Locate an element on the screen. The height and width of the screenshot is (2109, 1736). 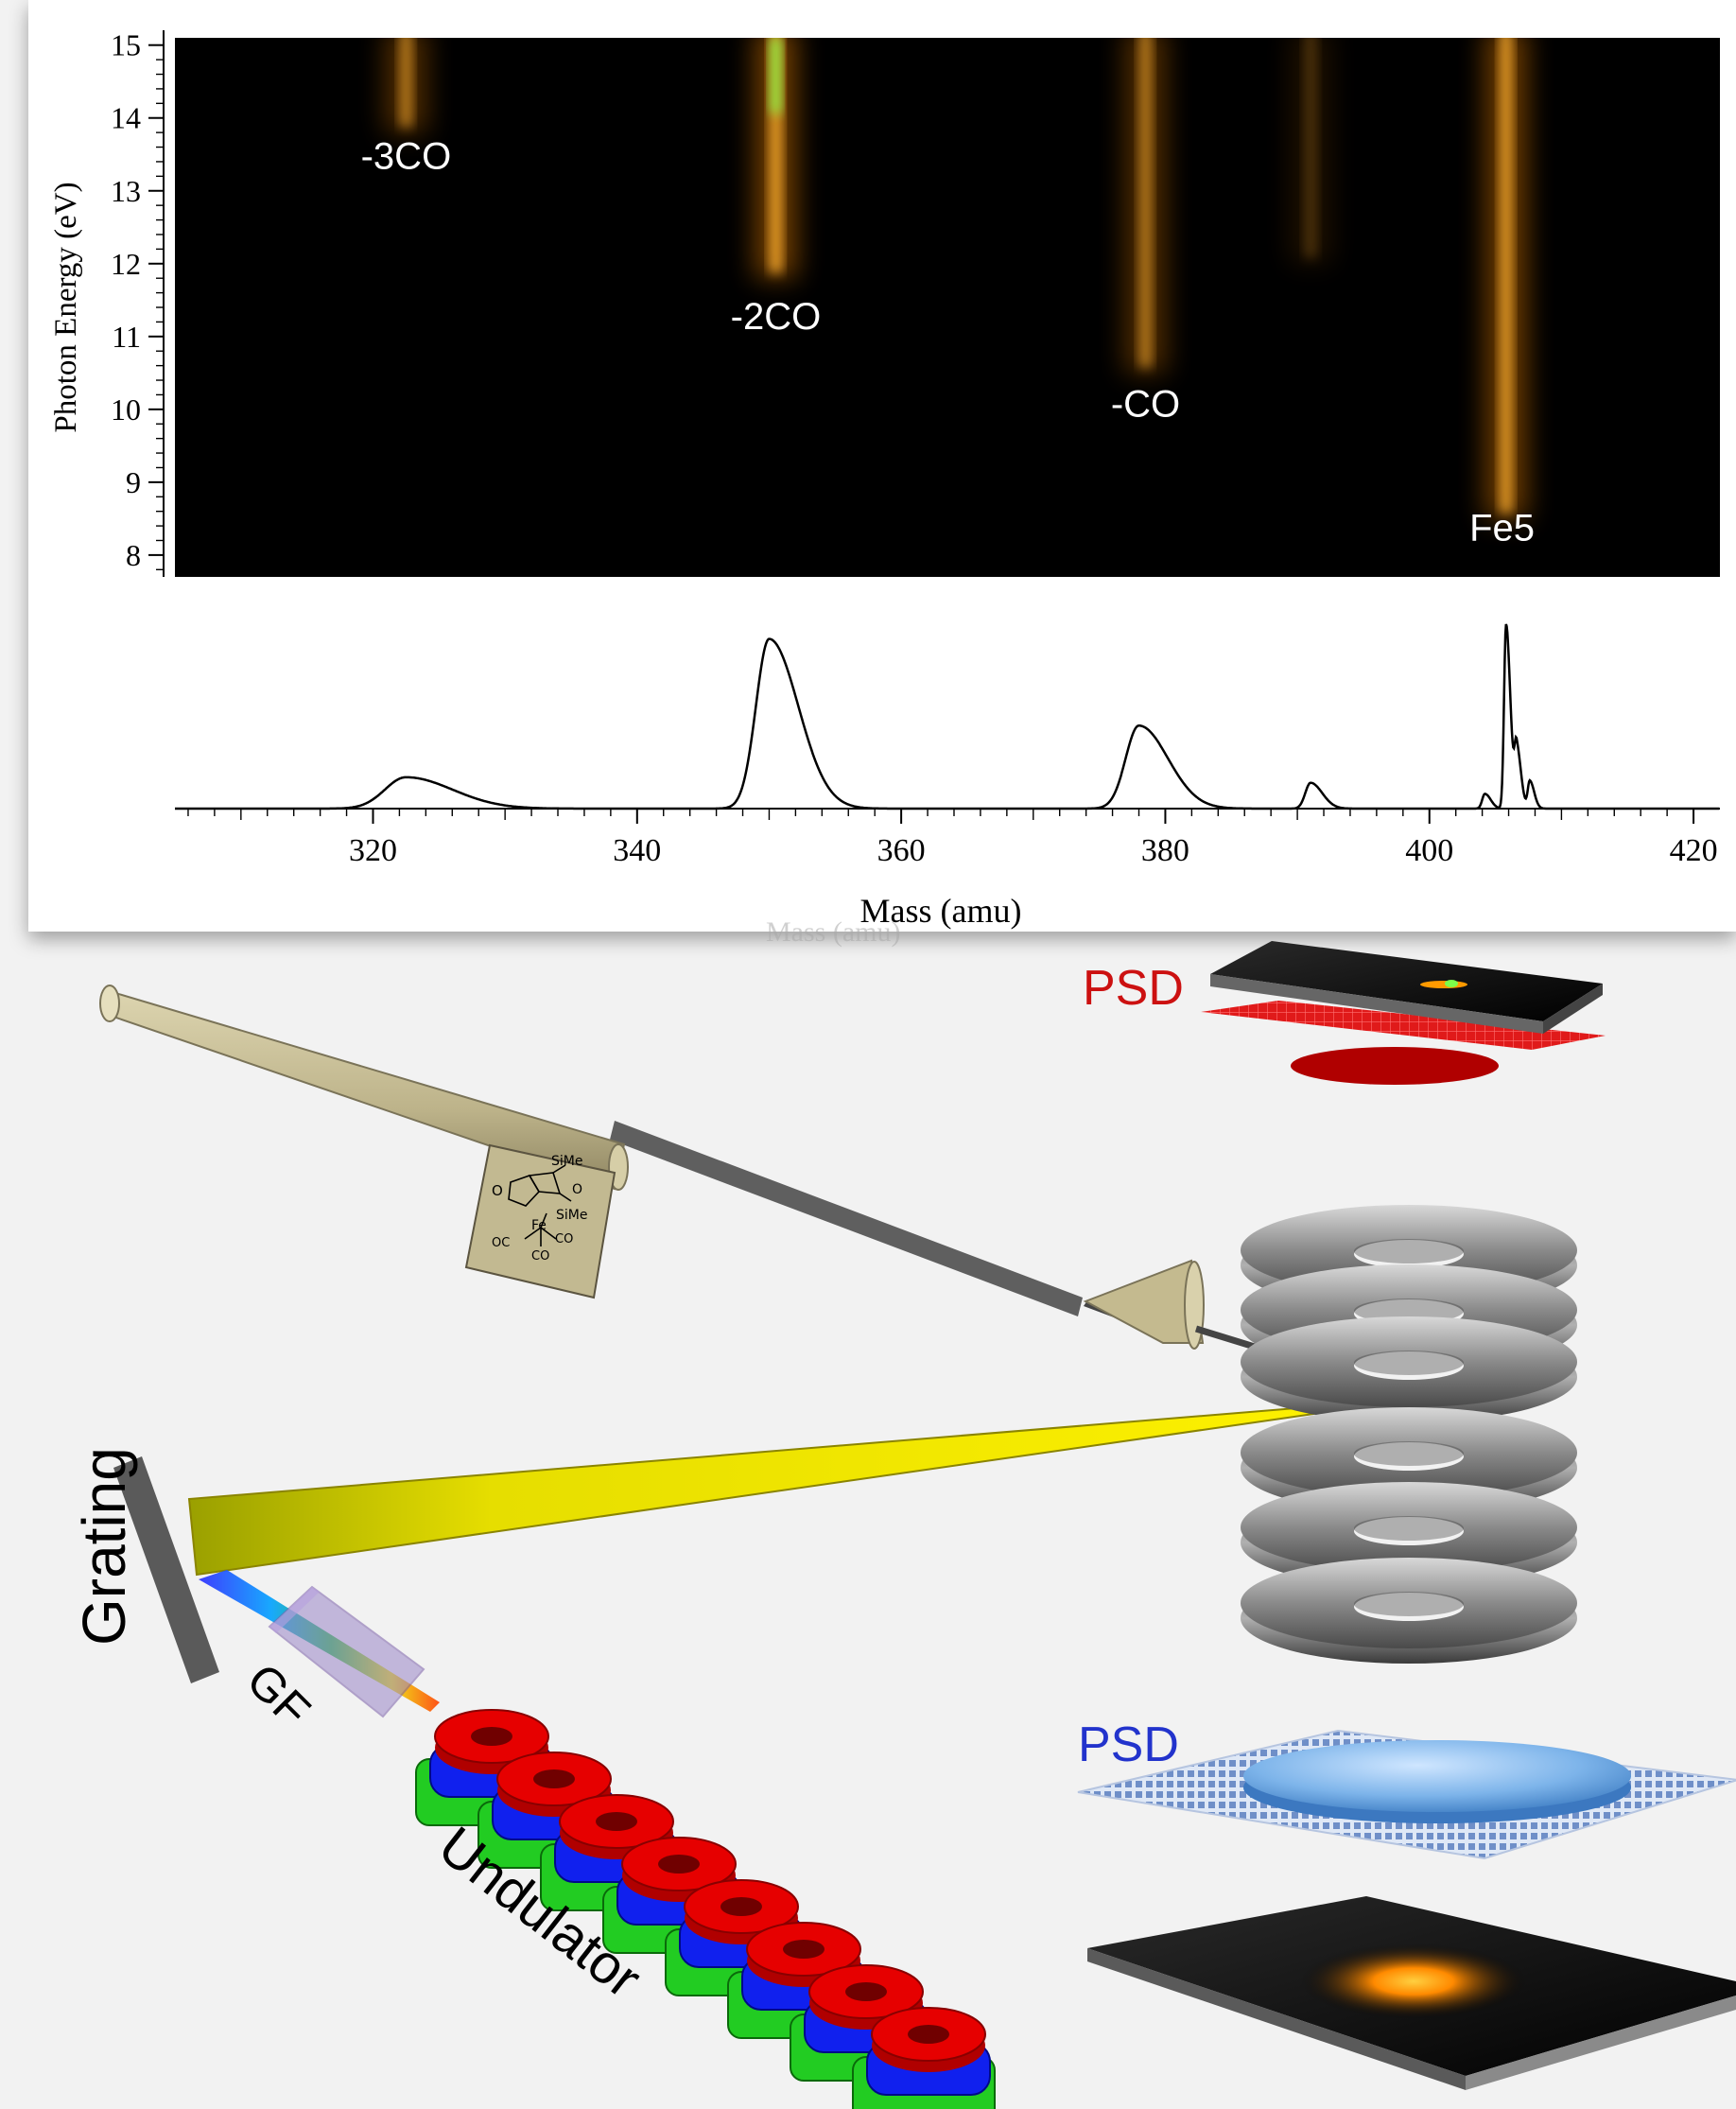
heatmap-annotation: -CO is located at coordinates (1145, 405).